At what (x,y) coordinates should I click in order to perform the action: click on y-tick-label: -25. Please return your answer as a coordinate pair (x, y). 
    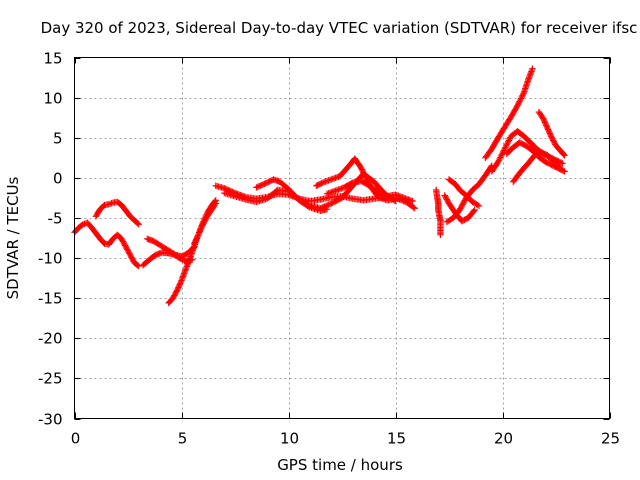
    Looking at the image, I should click on (50, 379).